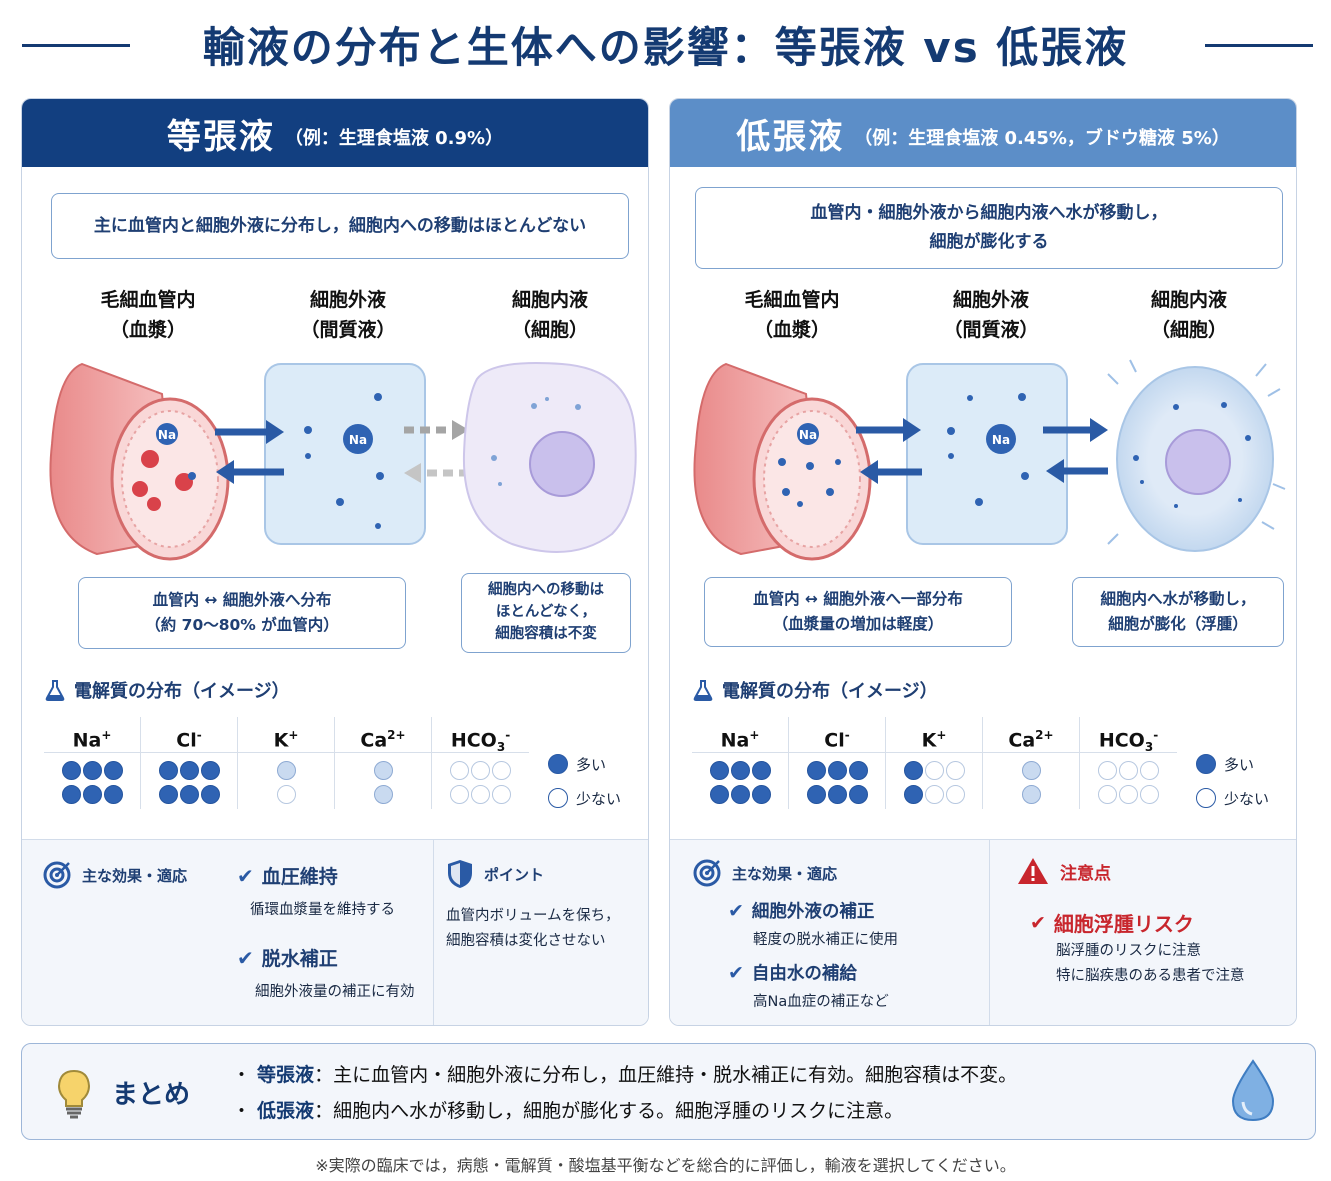  I want to click on effect-title-bp: ✔ 血圧維持, so click(287, 875).